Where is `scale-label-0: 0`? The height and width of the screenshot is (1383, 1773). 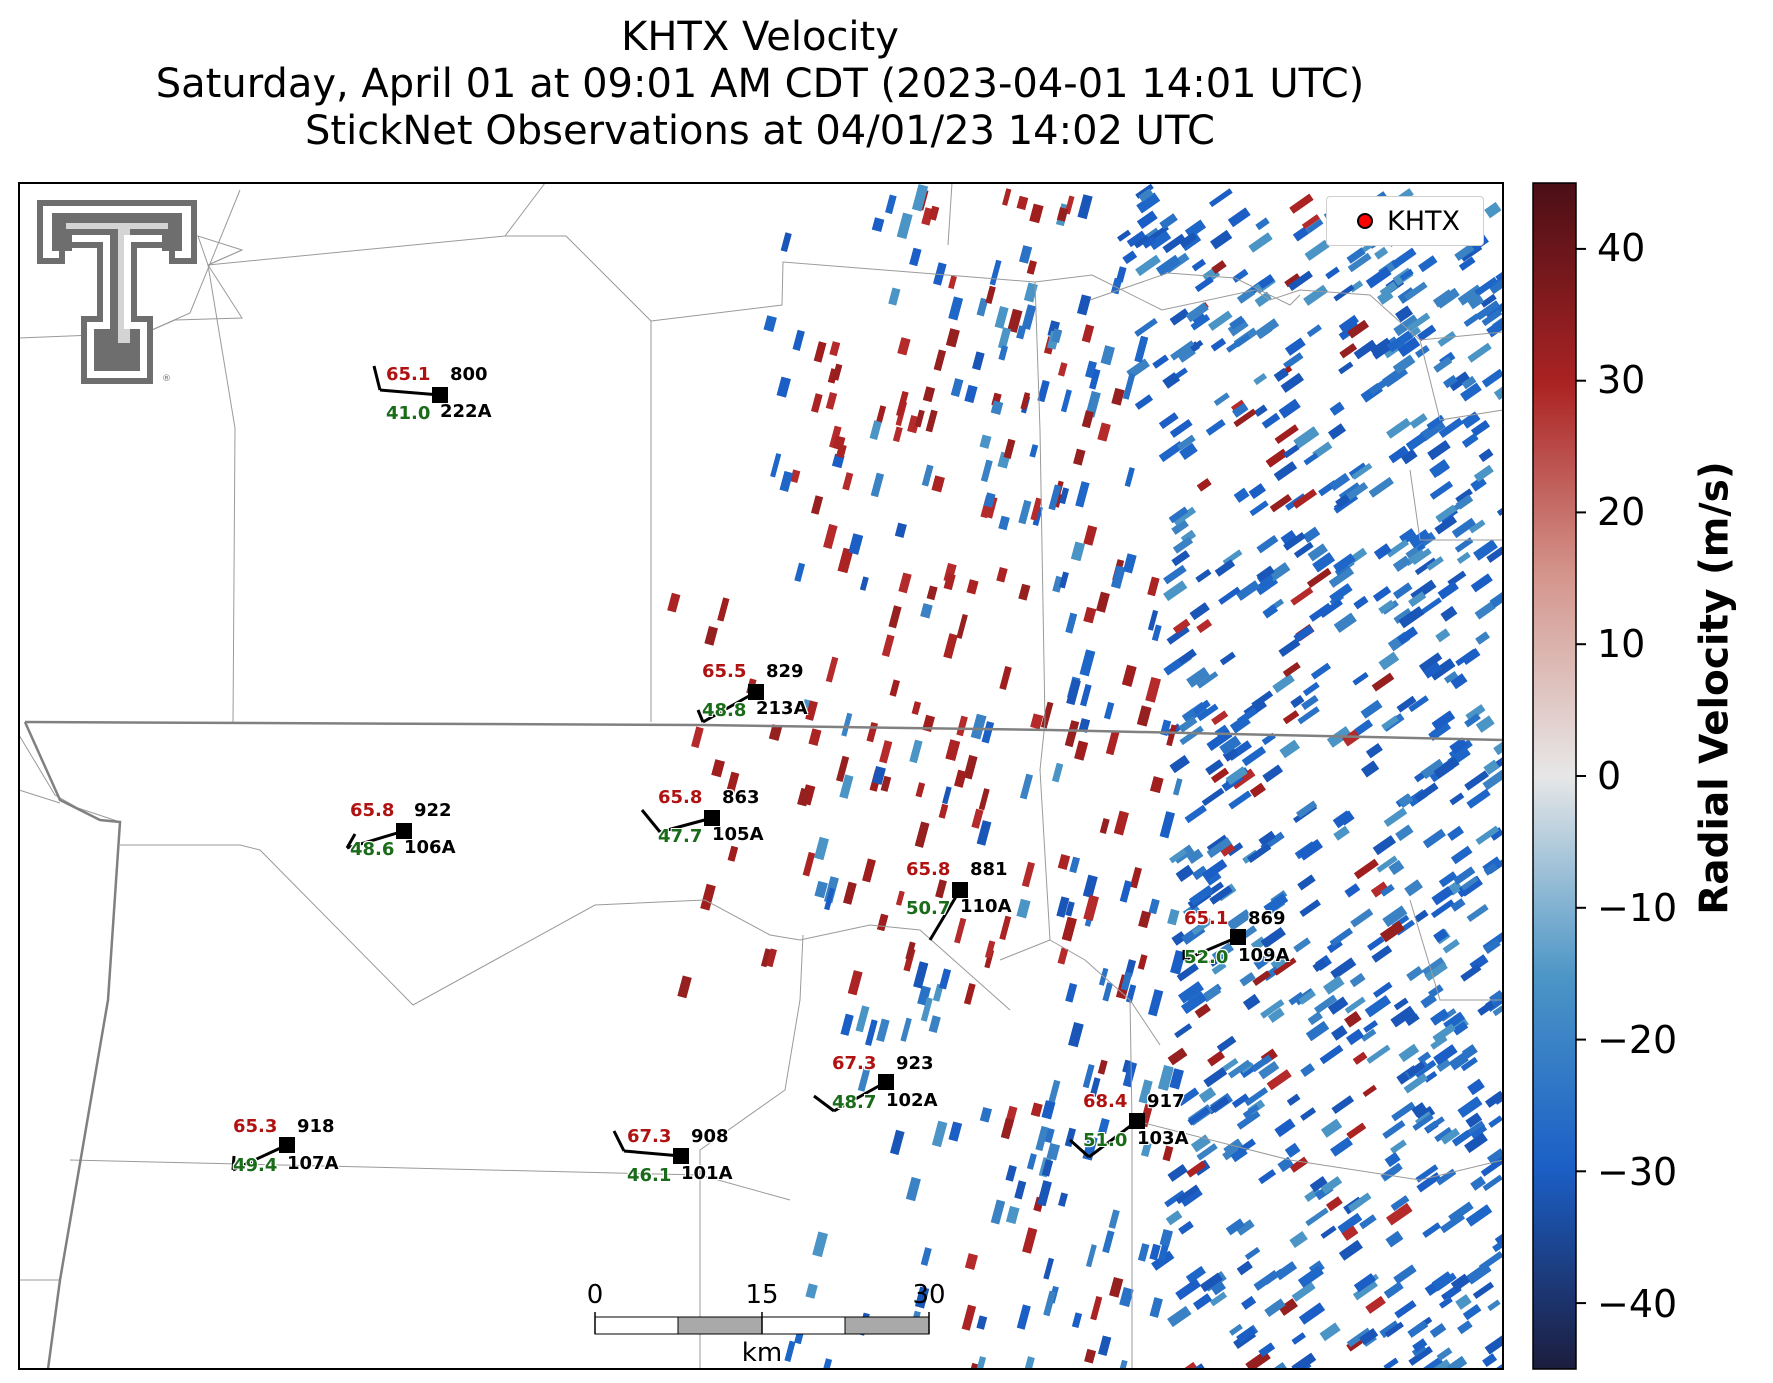
scale-label-0: 0 is located at coordinates (595, 1295).